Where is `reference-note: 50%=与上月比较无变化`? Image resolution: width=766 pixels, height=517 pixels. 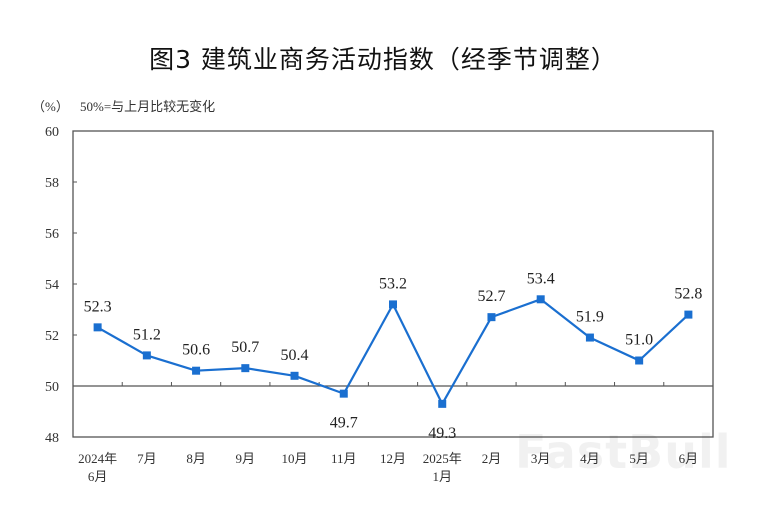
reference-note: 50%=与上月比较无变化 is located at coordinates (148, 106).